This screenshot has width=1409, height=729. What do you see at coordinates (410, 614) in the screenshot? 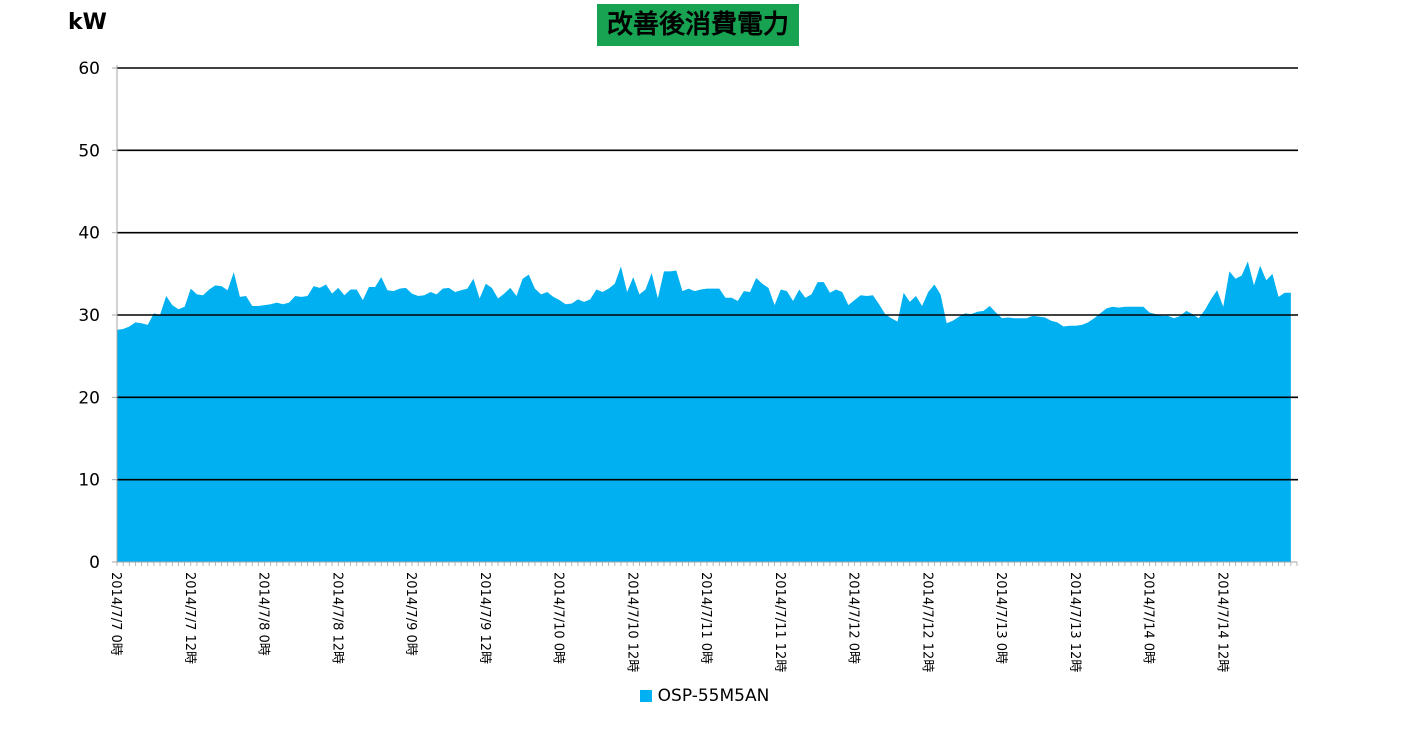
I see `x-tick-label: 2014/7/9 0時` at bounding box center [410, 614].